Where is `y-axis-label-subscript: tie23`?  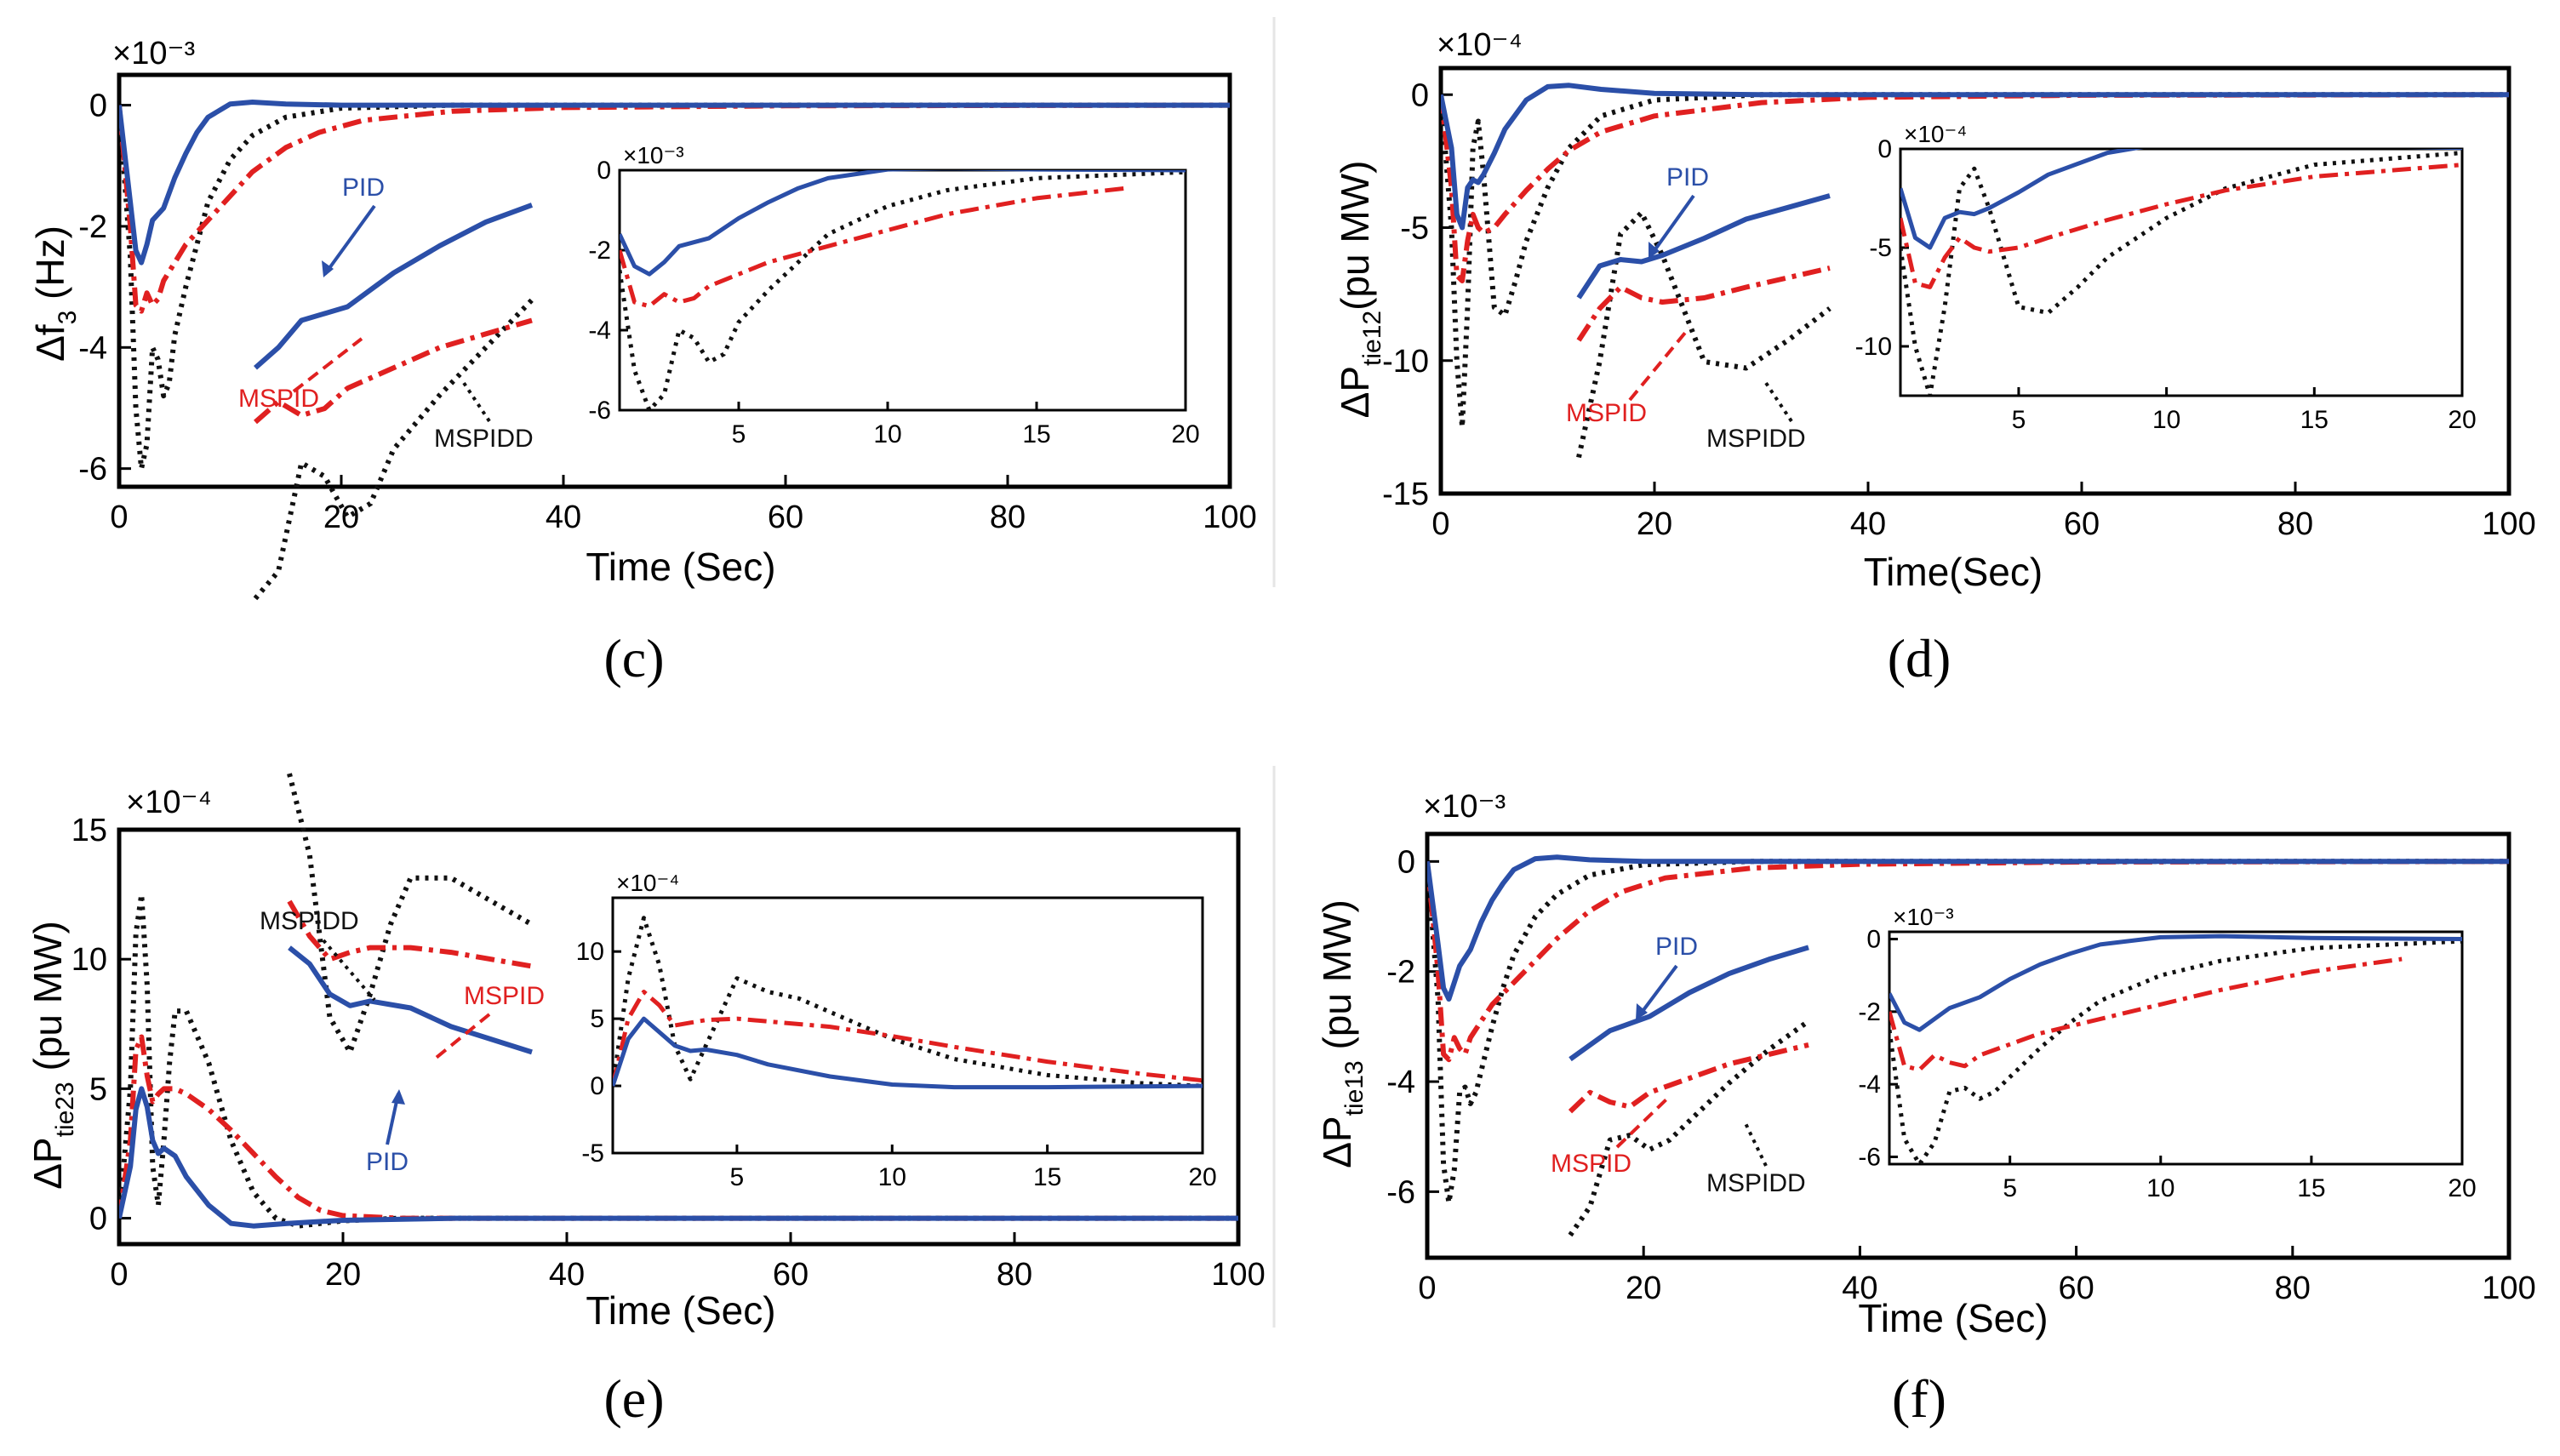 y-axis-label-subscript: tie23 is located at coordinates (65, 1109).